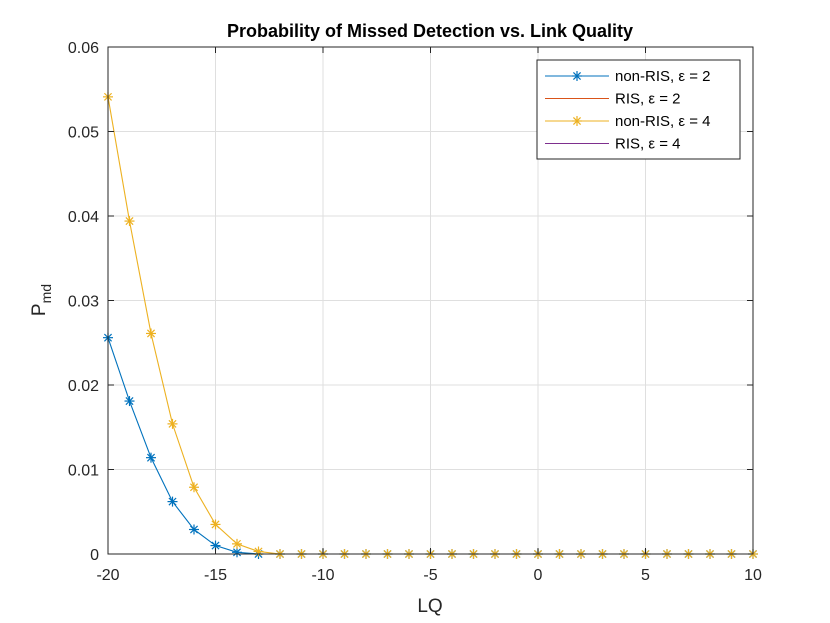  I want to click on legend-item: non-RIS, ε = 2, so click(628, 76).